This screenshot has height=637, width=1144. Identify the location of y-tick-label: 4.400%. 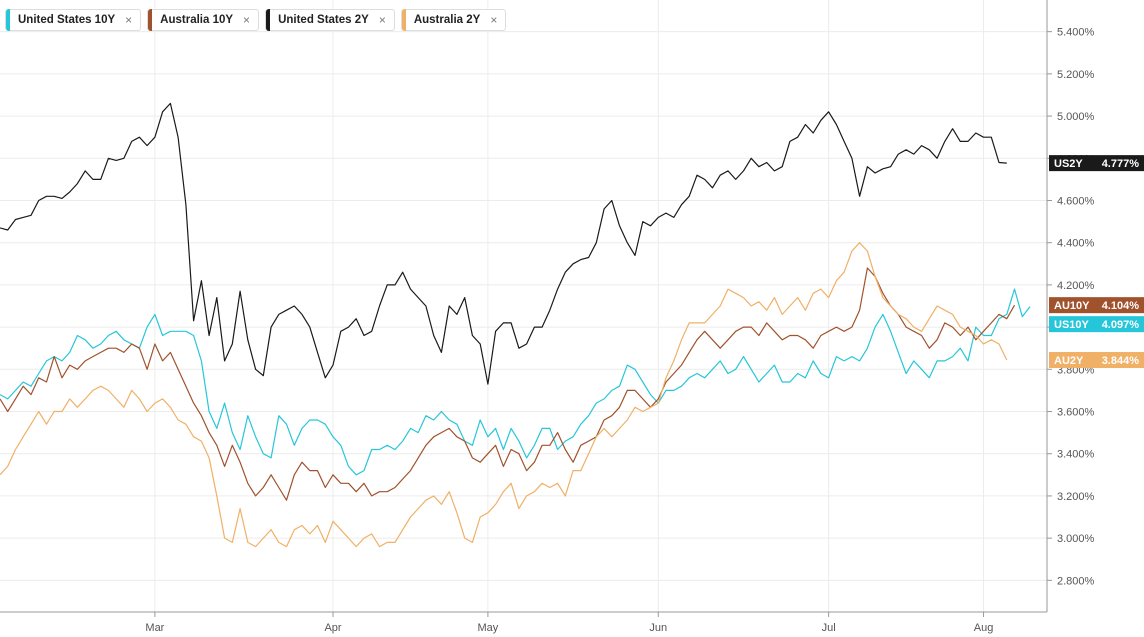
(1076, 244).